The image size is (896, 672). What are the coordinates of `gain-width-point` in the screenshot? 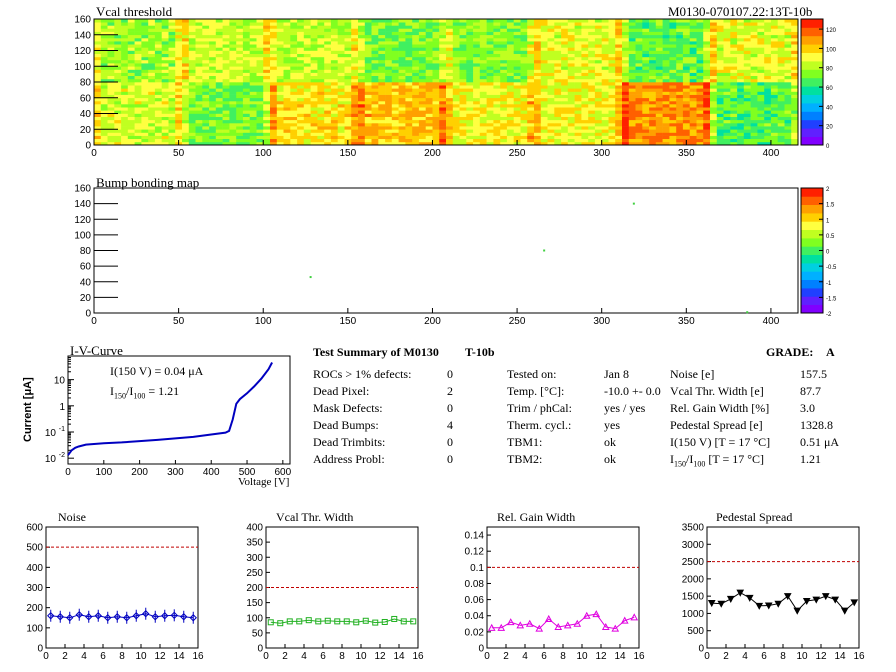 It's located at (539, 628).